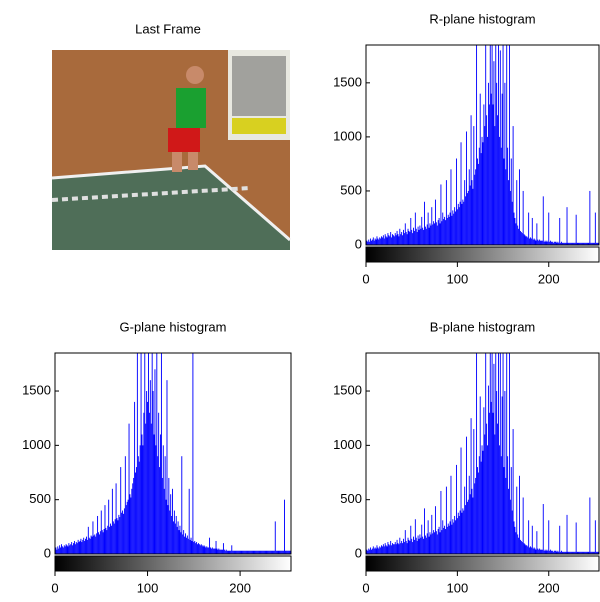 The height and width of the screenshot is (602, 600). I want to click on intensity-bar, so click(173, 563).